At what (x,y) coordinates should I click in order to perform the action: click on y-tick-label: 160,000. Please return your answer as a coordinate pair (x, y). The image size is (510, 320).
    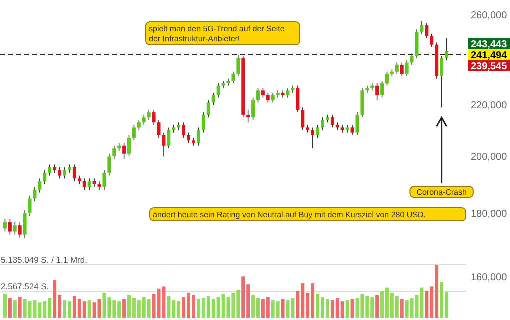
    Looking at the image, I should click on (489, 278).